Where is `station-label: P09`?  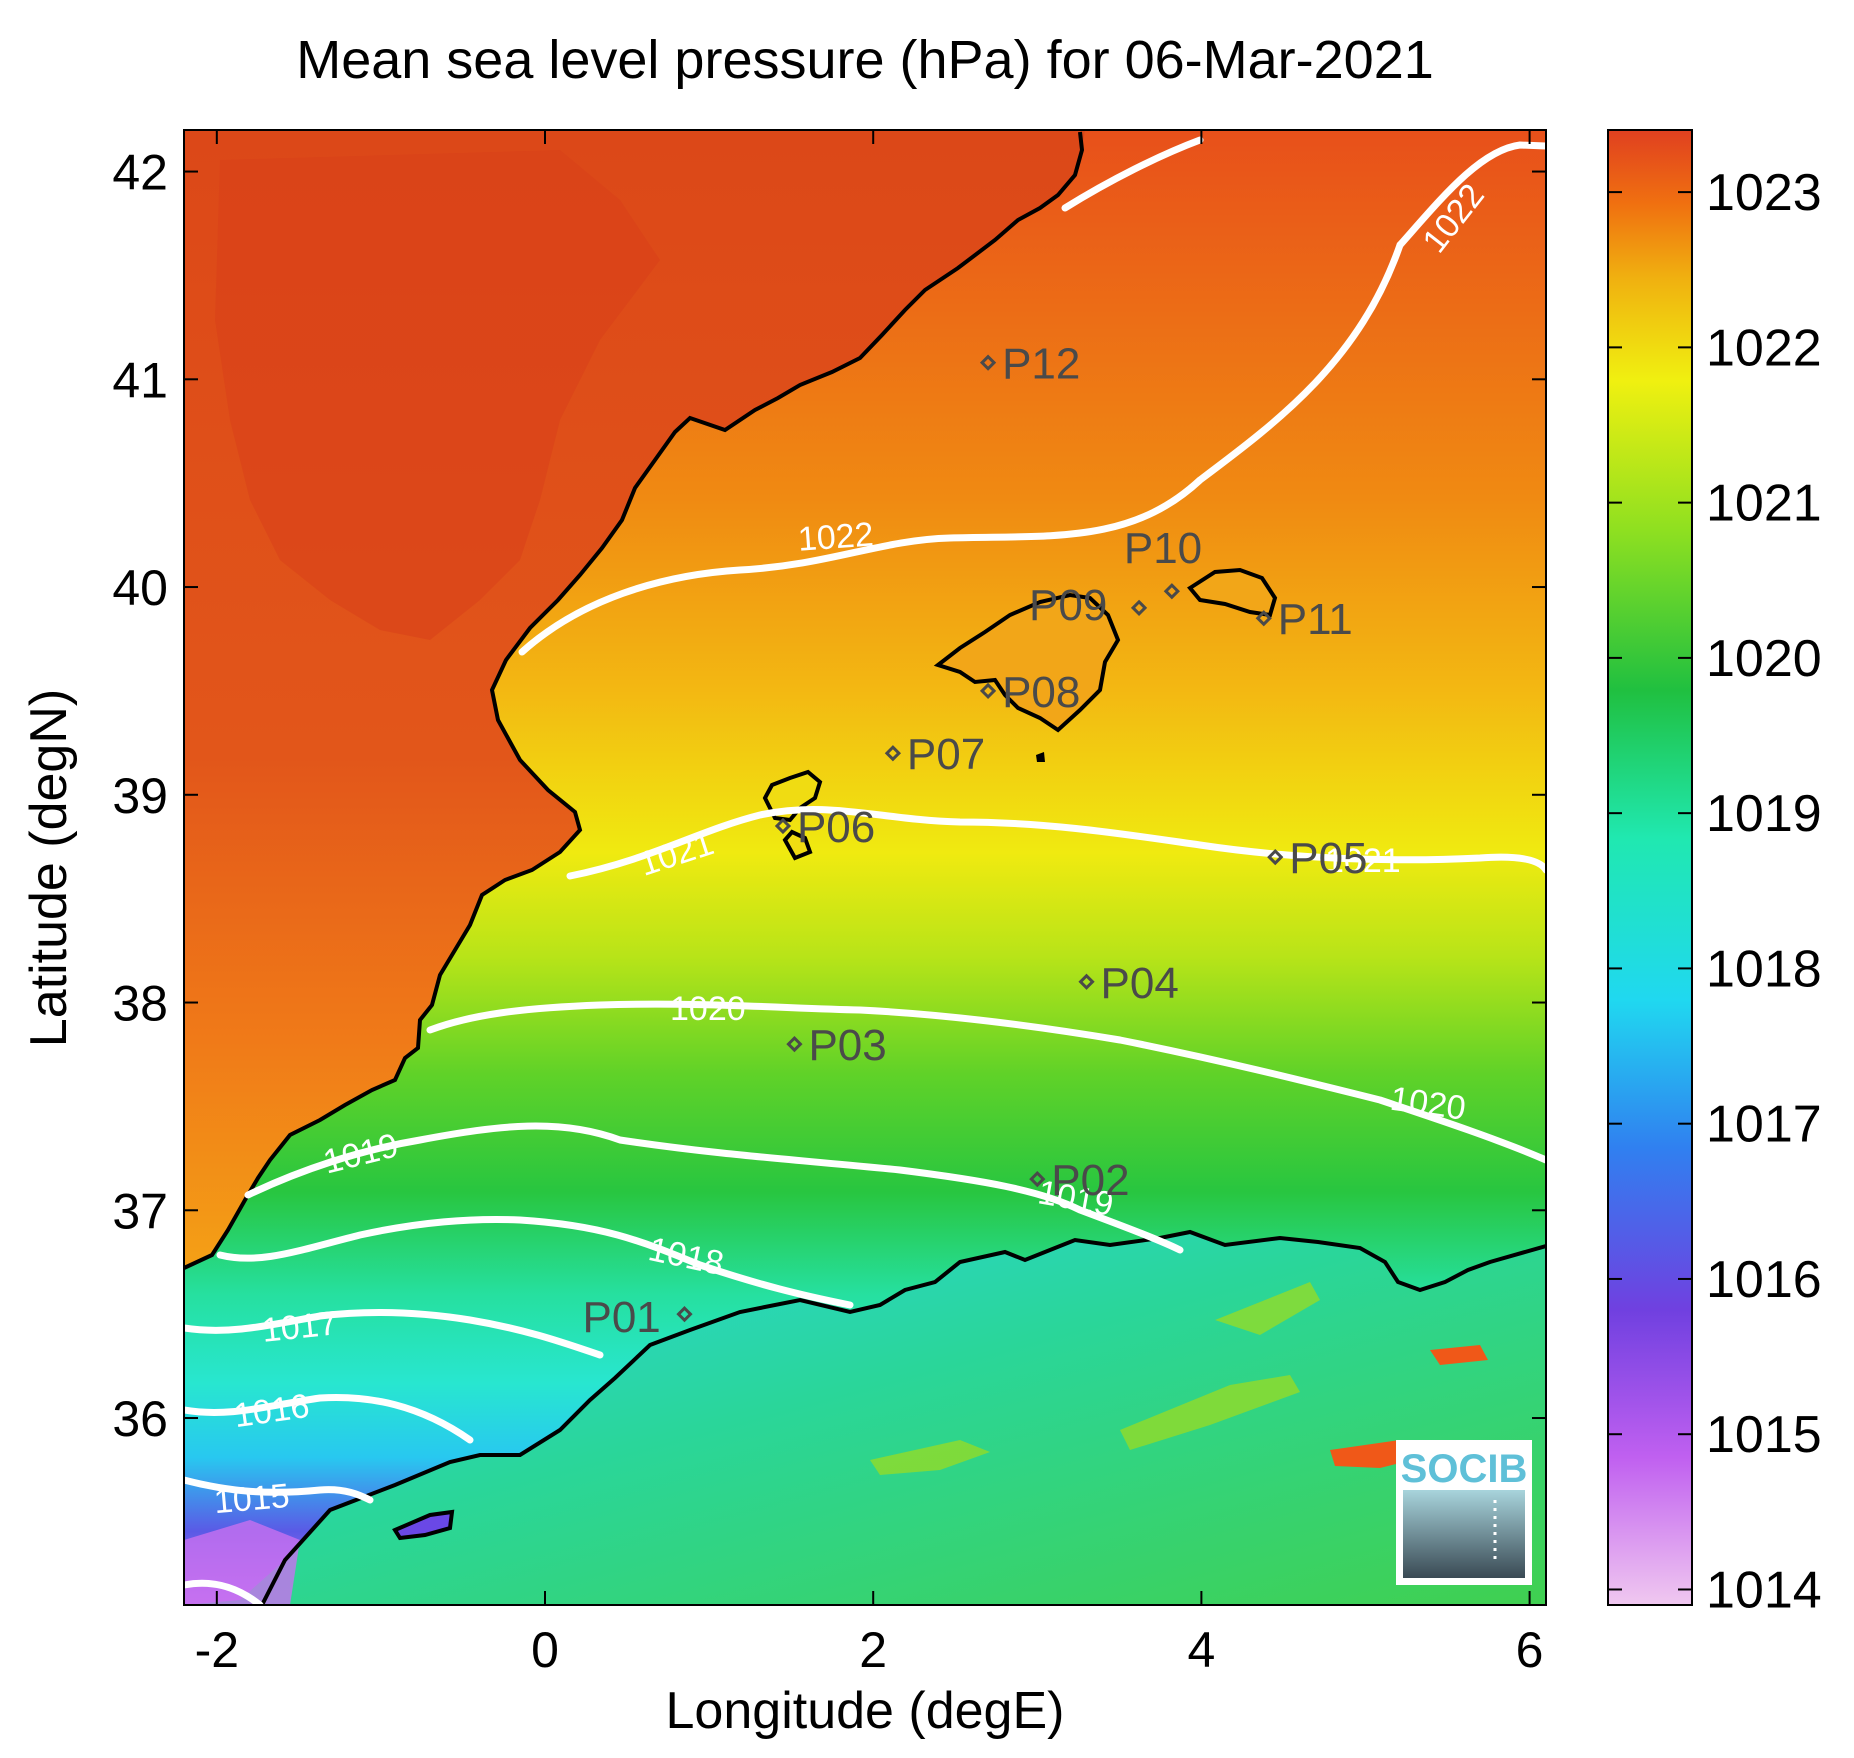
station-label: P09 is located at coordinates (1068, 605).